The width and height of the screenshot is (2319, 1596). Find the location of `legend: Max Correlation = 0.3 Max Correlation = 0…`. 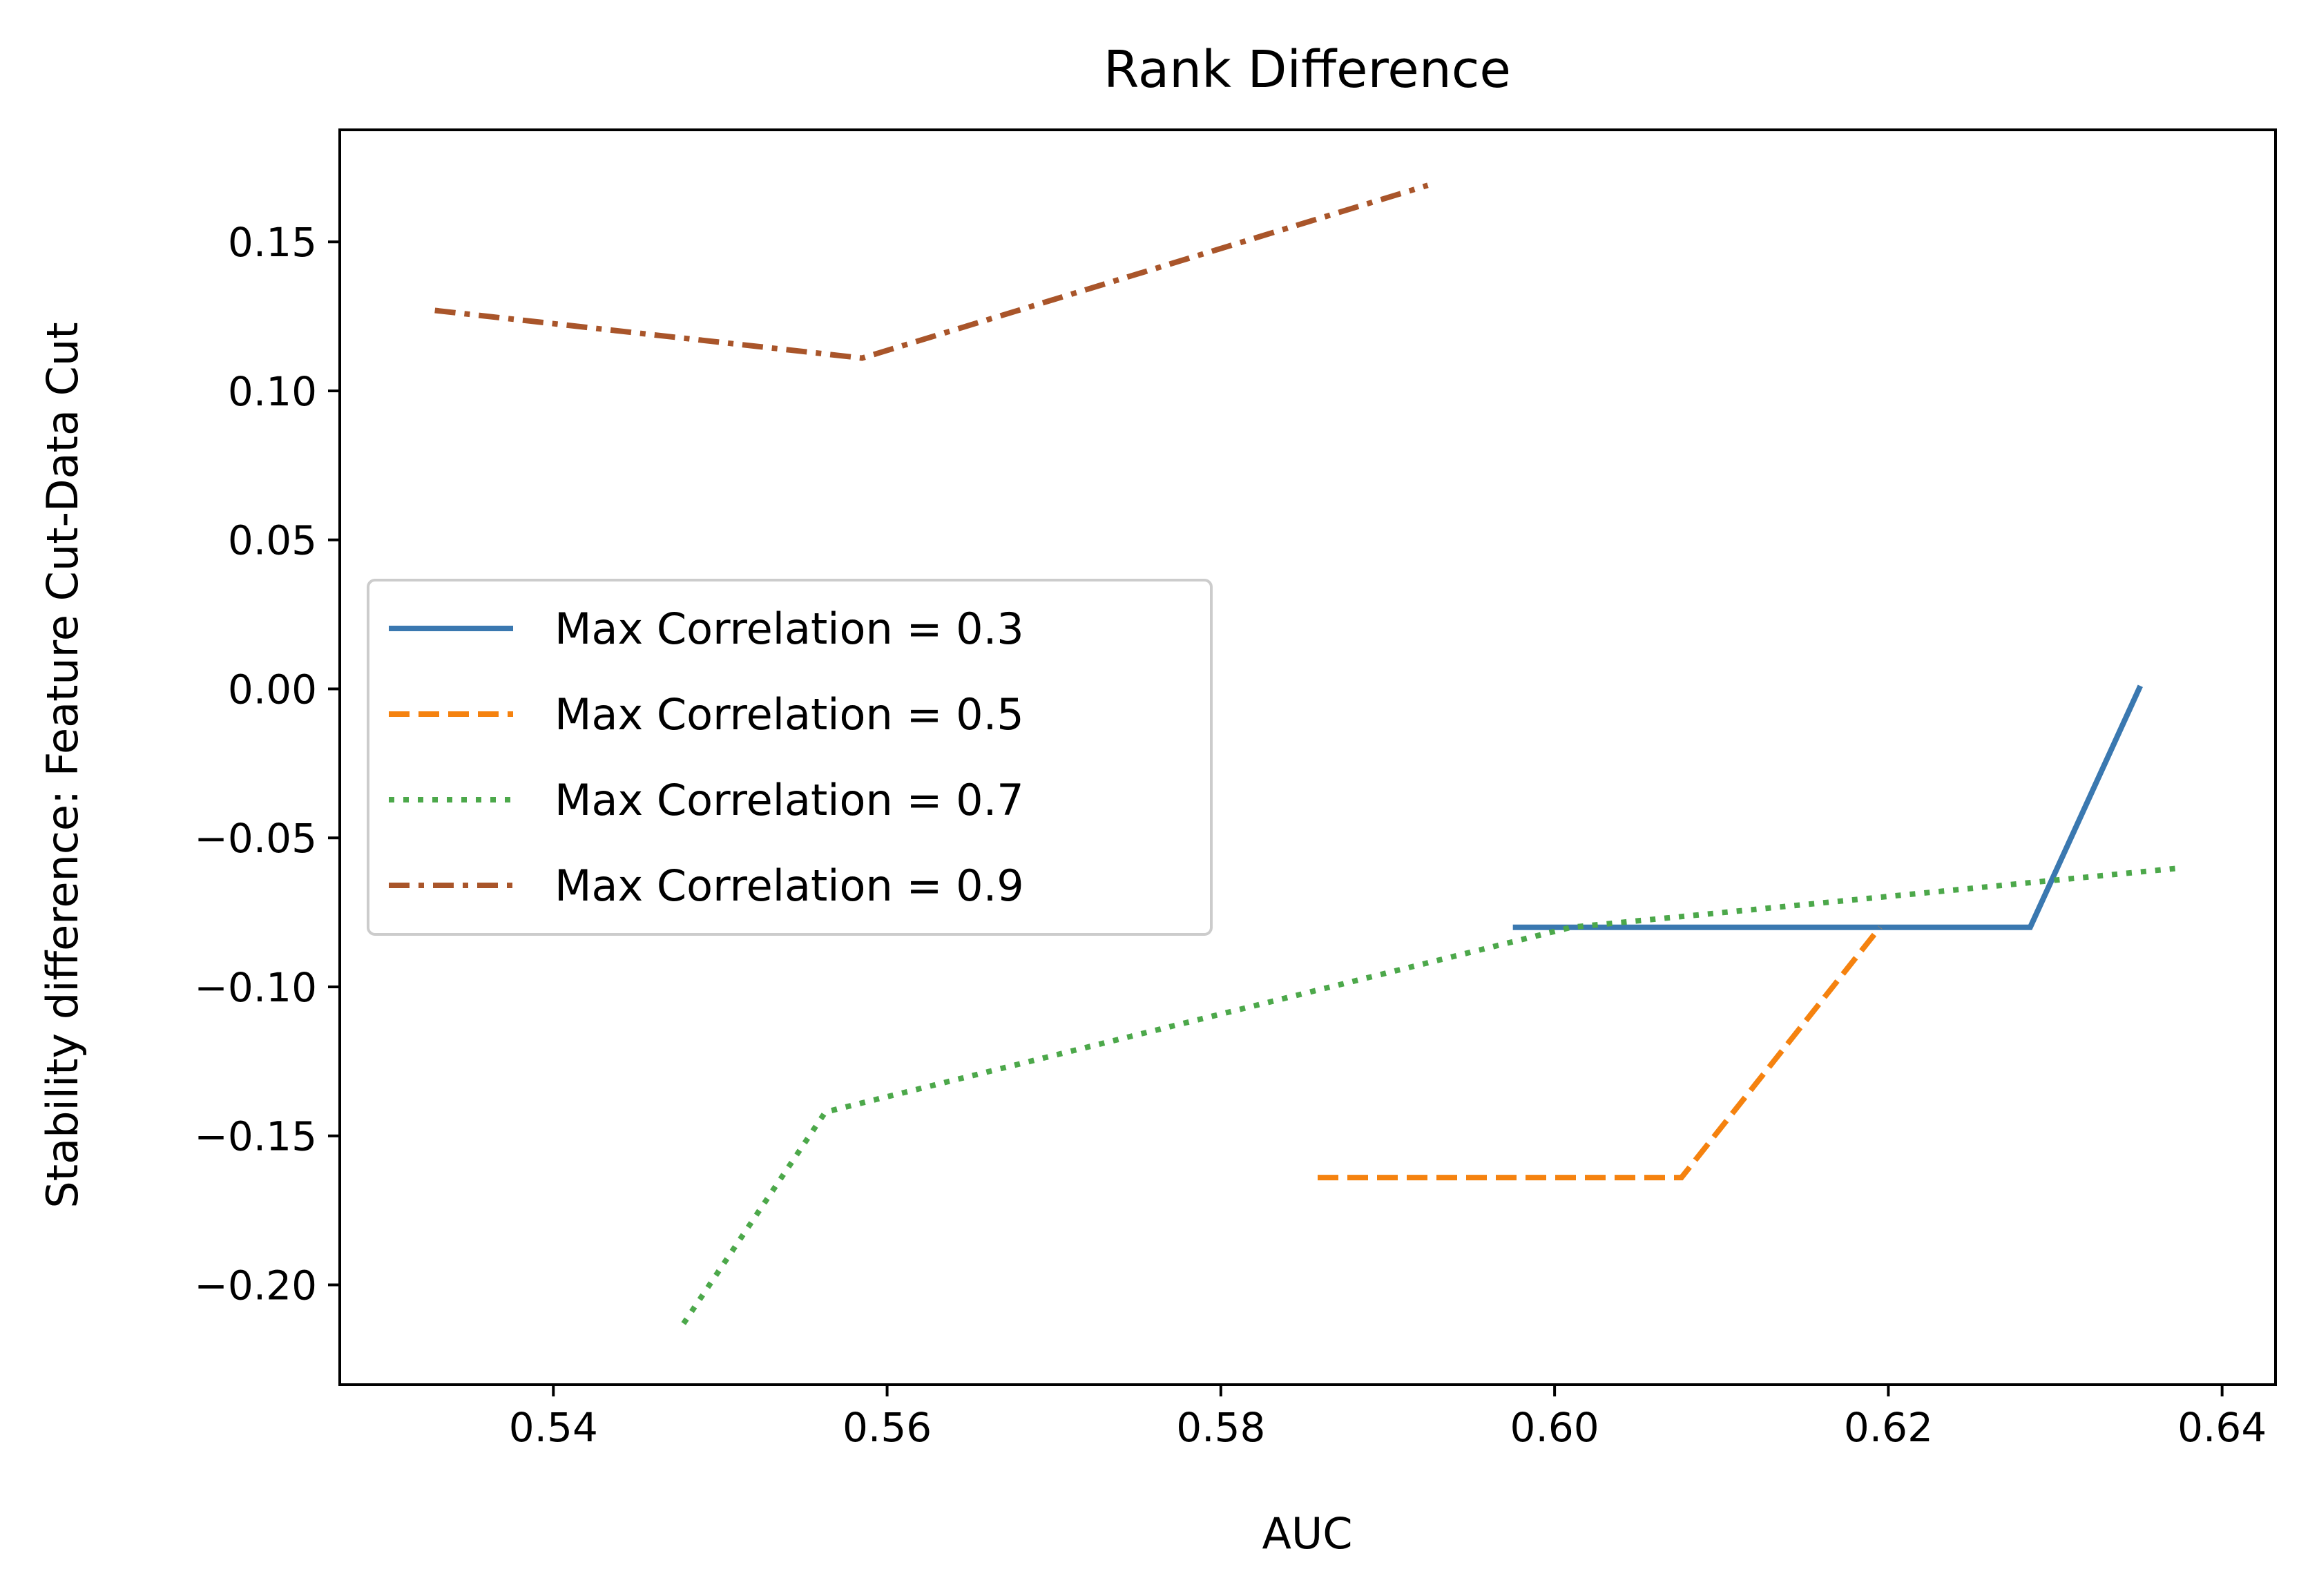

legend: Max Correlation = 0.3 Max Correlation = 0… is located at coordinates (790, 757).